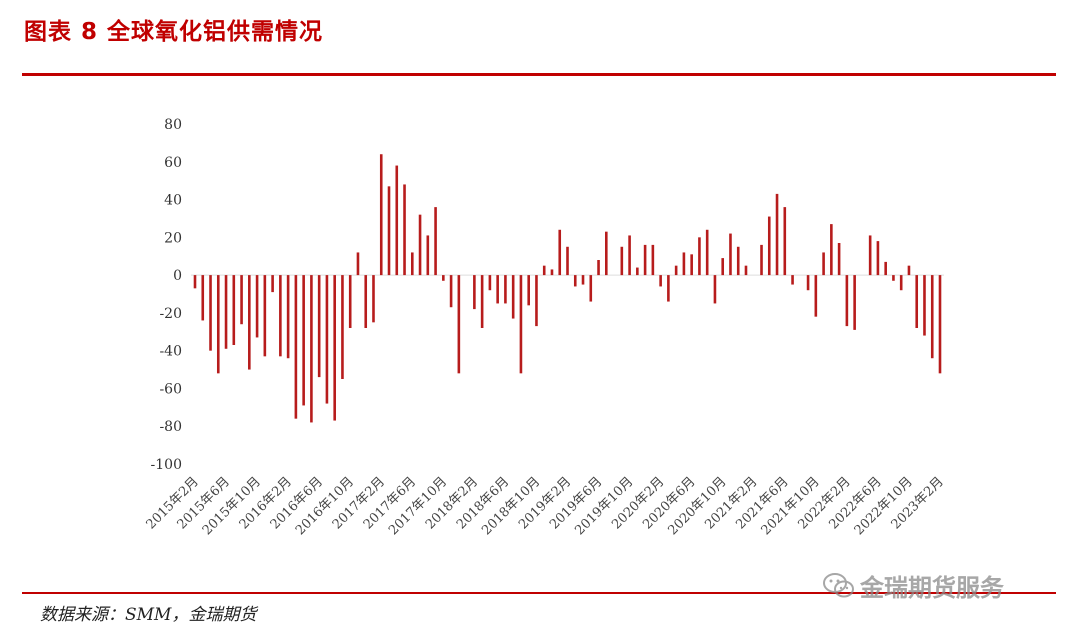  What do you see at coordinates (539, 593) in the screenshot?
I see `footer-divider` at bounding box center [539, 593].